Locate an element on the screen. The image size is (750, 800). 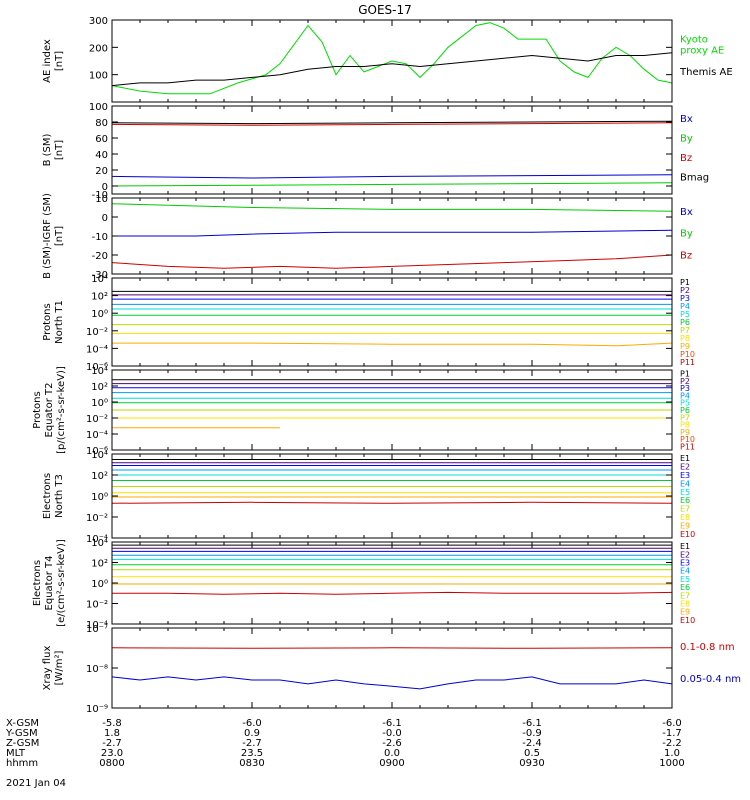
y-axis-label: [p/(cm²-s-sr-keV)] is located at coordinates (61, 410).